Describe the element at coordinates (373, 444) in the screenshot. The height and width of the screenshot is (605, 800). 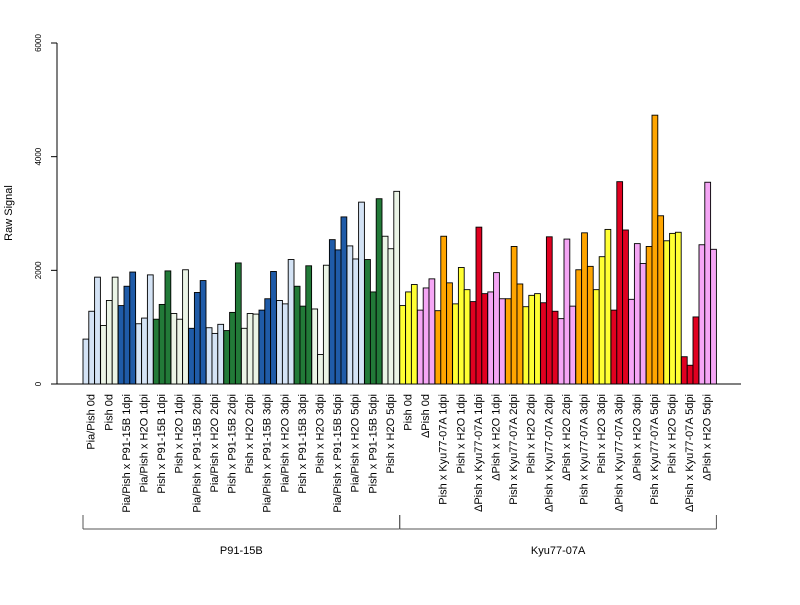
I see `x-tick-label: Pish x P91-15B 5dpi` at that location.